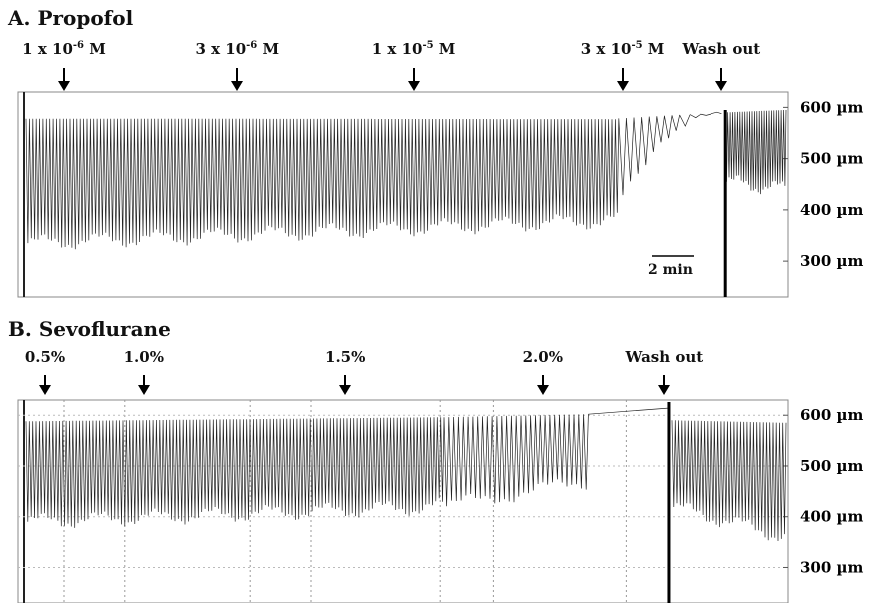 The width and height of the screenshot is (872, 603). I want to click on marker-label-base: 1.0%, so click(143, 357).